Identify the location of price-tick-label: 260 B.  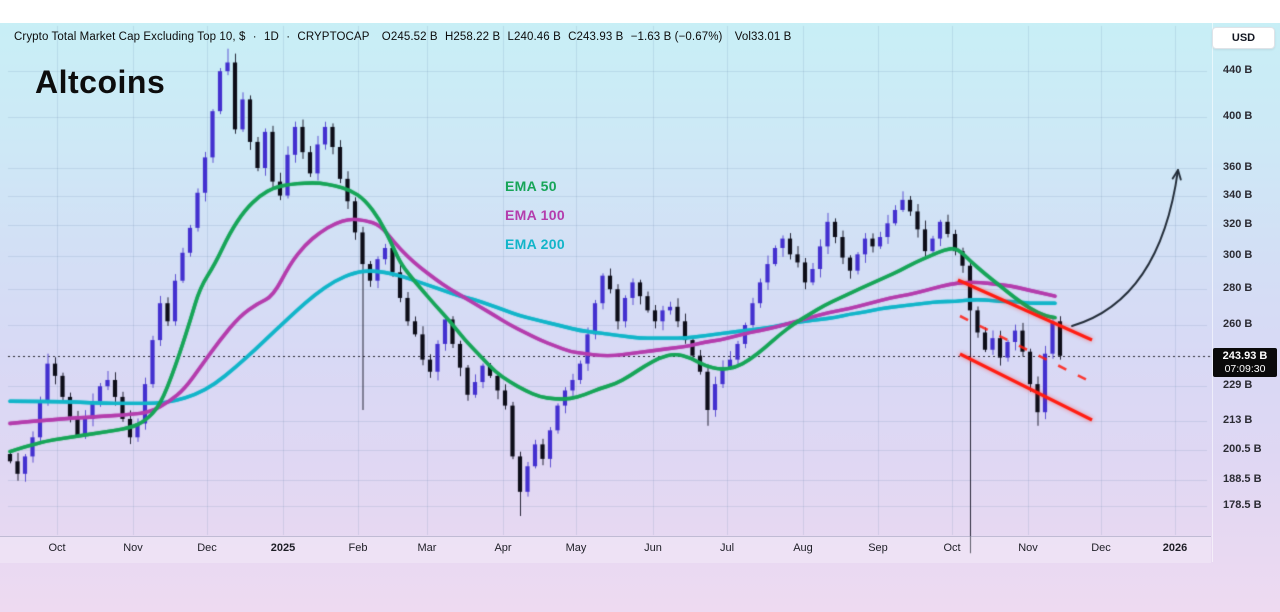
(1238, 324).